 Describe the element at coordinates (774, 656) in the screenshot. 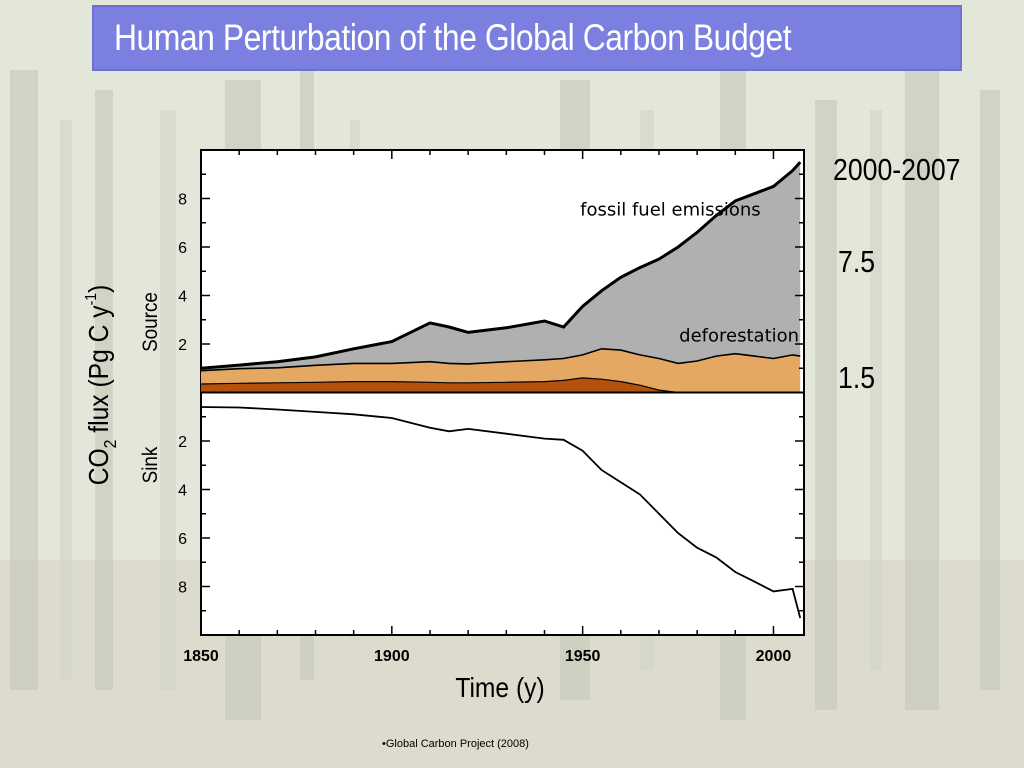

I see `x-tick-label: 2000` at that location.